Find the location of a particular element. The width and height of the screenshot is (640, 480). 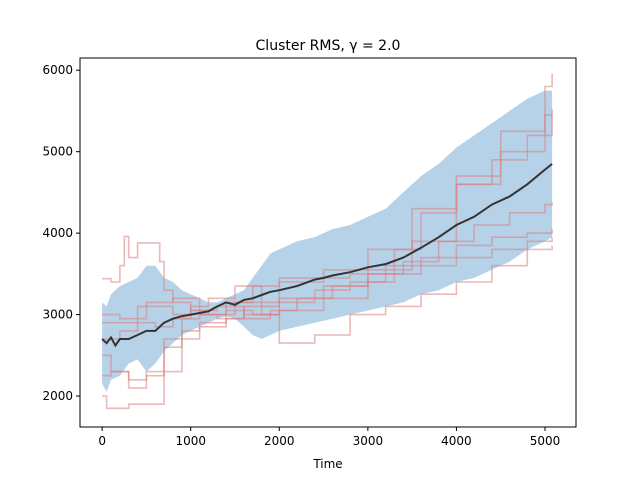

x-axis-label: Time is located at coordinates (327, 464).